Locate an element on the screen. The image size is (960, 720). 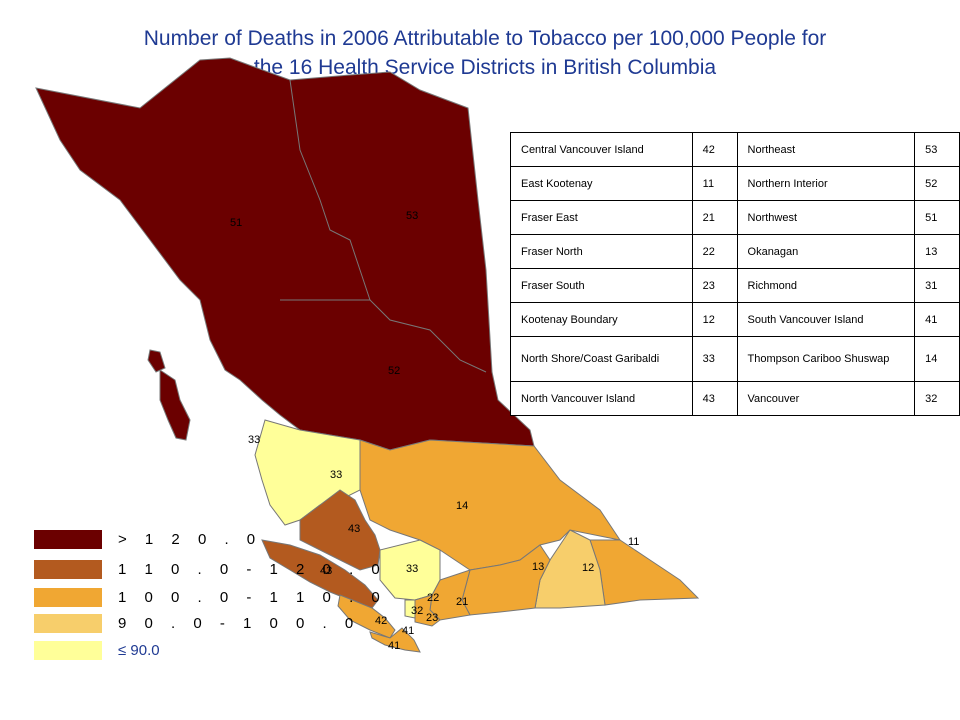
label-kootenay-boundary: 12 is located at coordinates (588, 568).